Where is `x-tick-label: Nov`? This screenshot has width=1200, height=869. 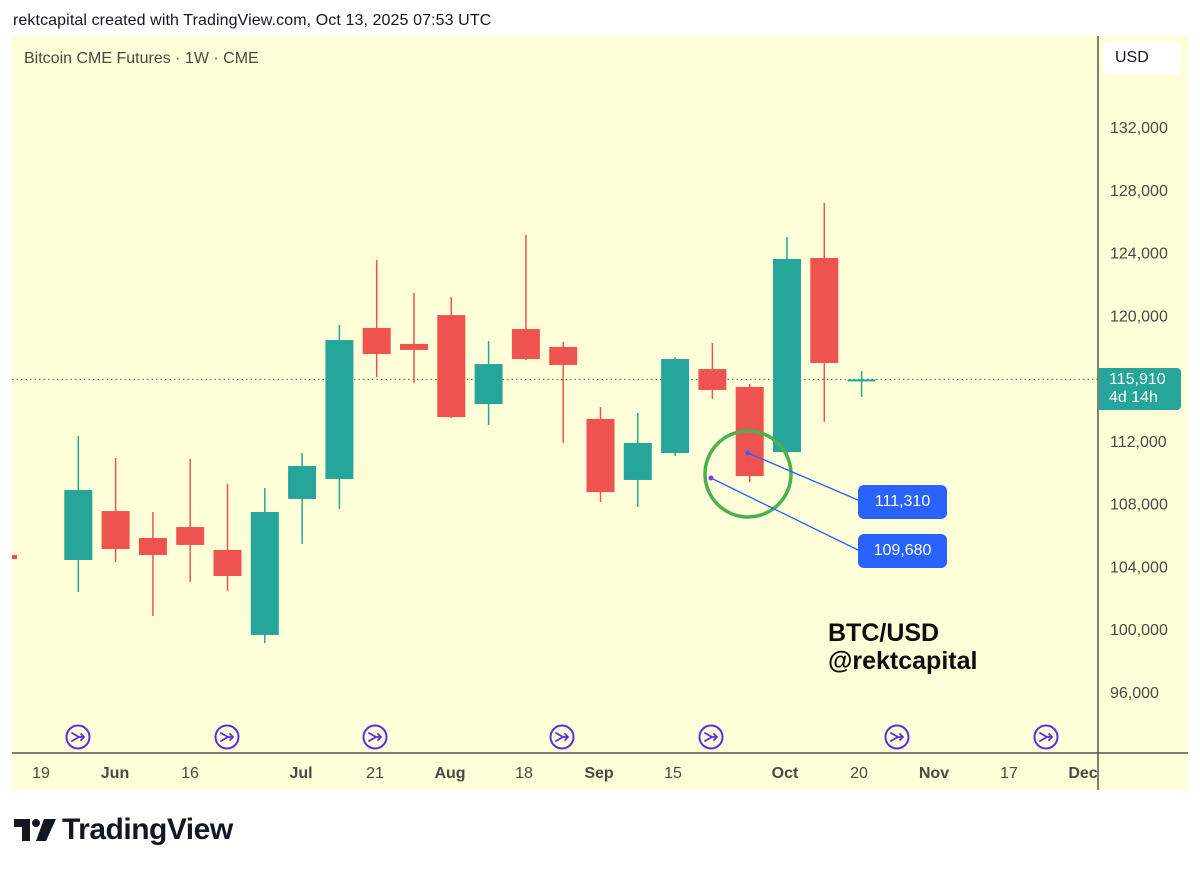
x-tick-label: Nov is located at coordinates (934, 773).